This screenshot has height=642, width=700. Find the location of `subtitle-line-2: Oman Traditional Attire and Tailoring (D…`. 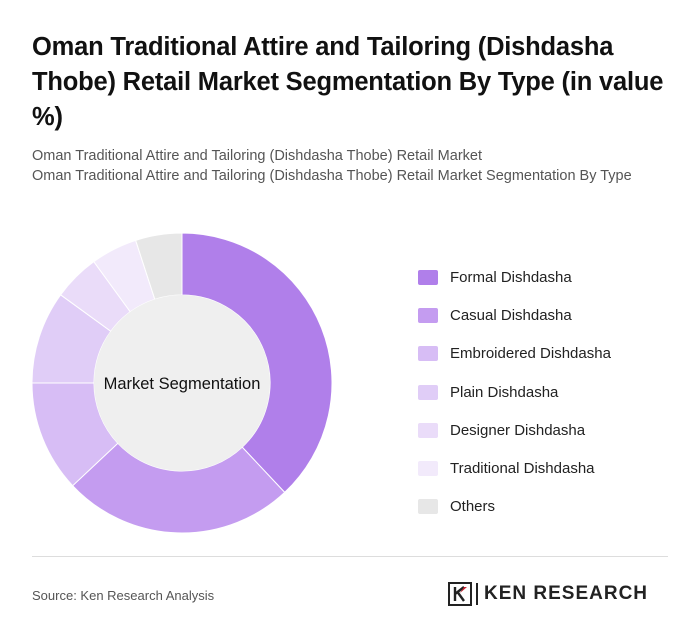

subtitle-line-2: Oman Traditional Attire and Tailoring (D… is located at coordinates (332, 176).